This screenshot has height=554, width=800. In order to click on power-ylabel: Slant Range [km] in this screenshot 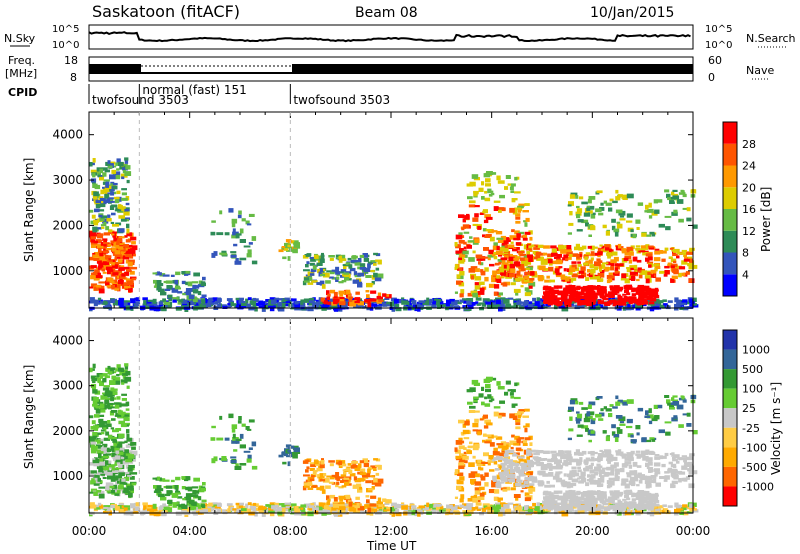, I will do `click(29, 210)`.